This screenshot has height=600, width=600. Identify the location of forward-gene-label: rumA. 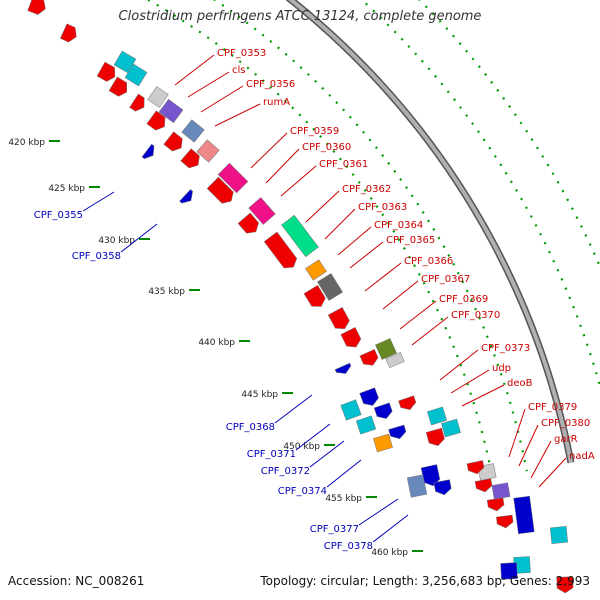
(276, 102).